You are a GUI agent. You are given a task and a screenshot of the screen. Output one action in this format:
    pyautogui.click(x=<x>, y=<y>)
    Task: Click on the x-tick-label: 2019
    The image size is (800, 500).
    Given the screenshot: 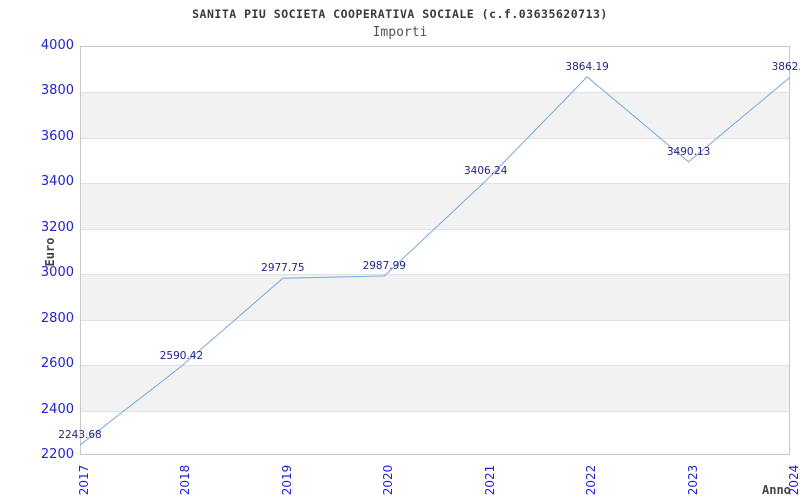 What is the action you would take?
    pyautogui.click(x=286, y=480)
    